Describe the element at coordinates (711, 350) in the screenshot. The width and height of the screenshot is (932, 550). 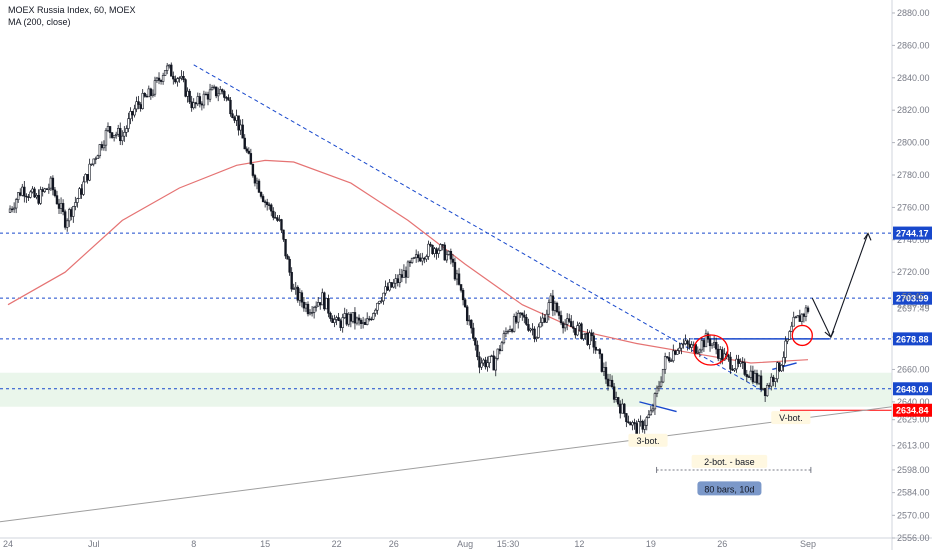
I see `red-ellipse-left` at that location.